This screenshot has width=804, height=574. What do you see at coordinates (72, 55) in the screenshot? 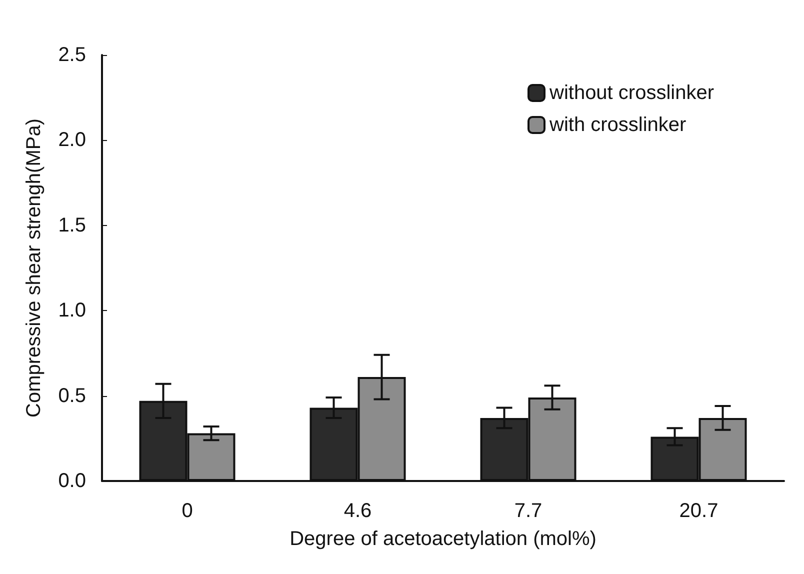
I see `y-tick-label: 2.5` at bounding box center [72, 55].